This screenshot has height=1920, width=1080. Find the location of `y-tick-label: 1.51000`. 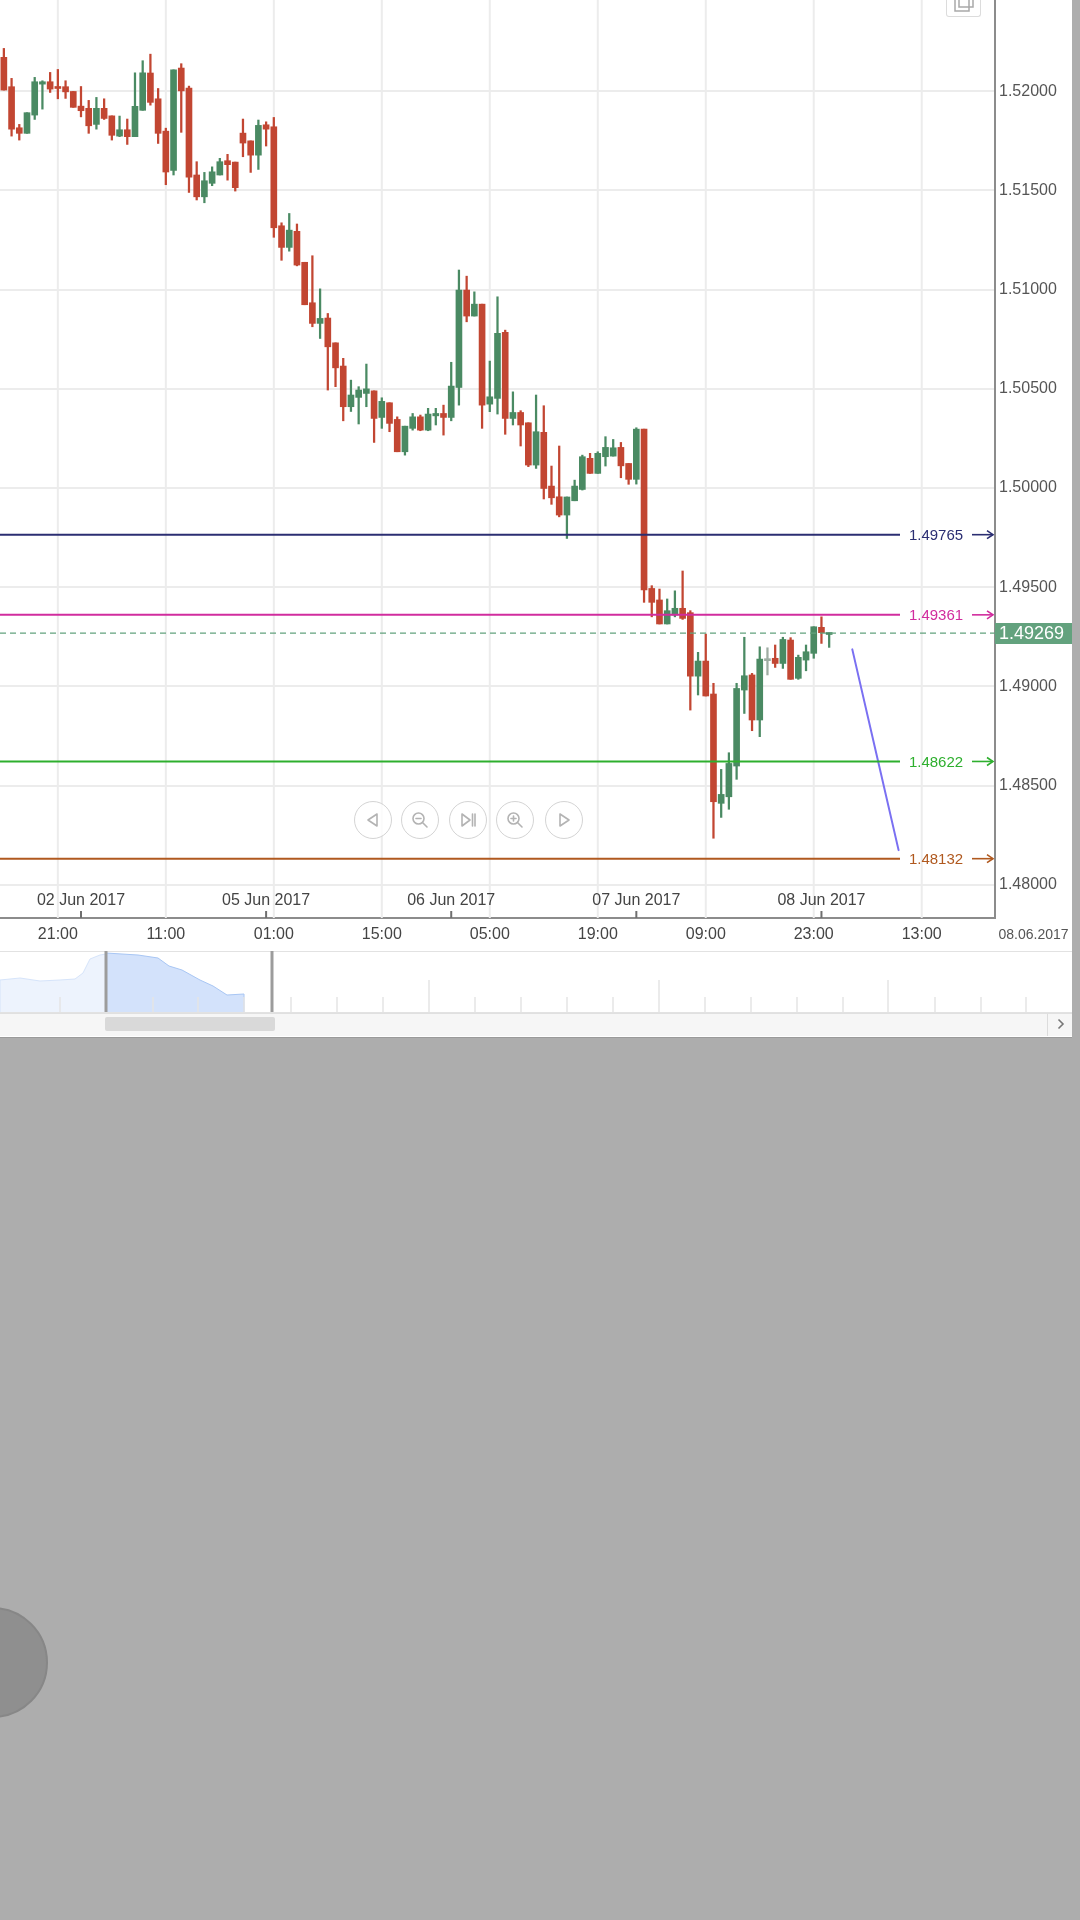

y-tick-label: 1.51000 is located at coordinates (1028, 289).